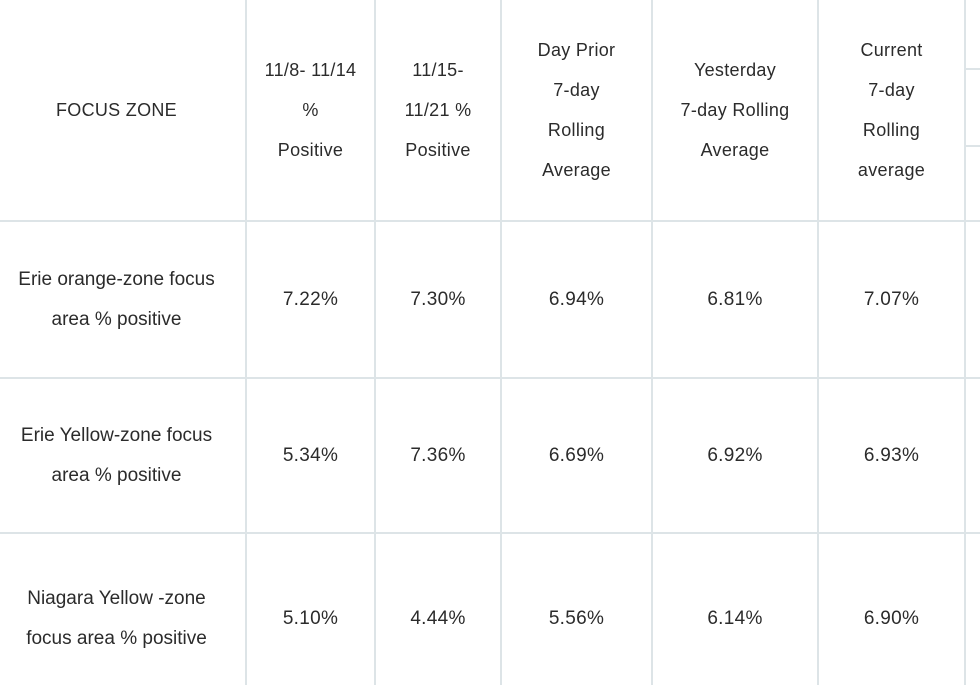 The height and width of the screenshot is (685, 980). What do you see at coordinates (736, 456) in the screenshot?
I see `cell-value: 6.92%` at bounding box center [736, 456].